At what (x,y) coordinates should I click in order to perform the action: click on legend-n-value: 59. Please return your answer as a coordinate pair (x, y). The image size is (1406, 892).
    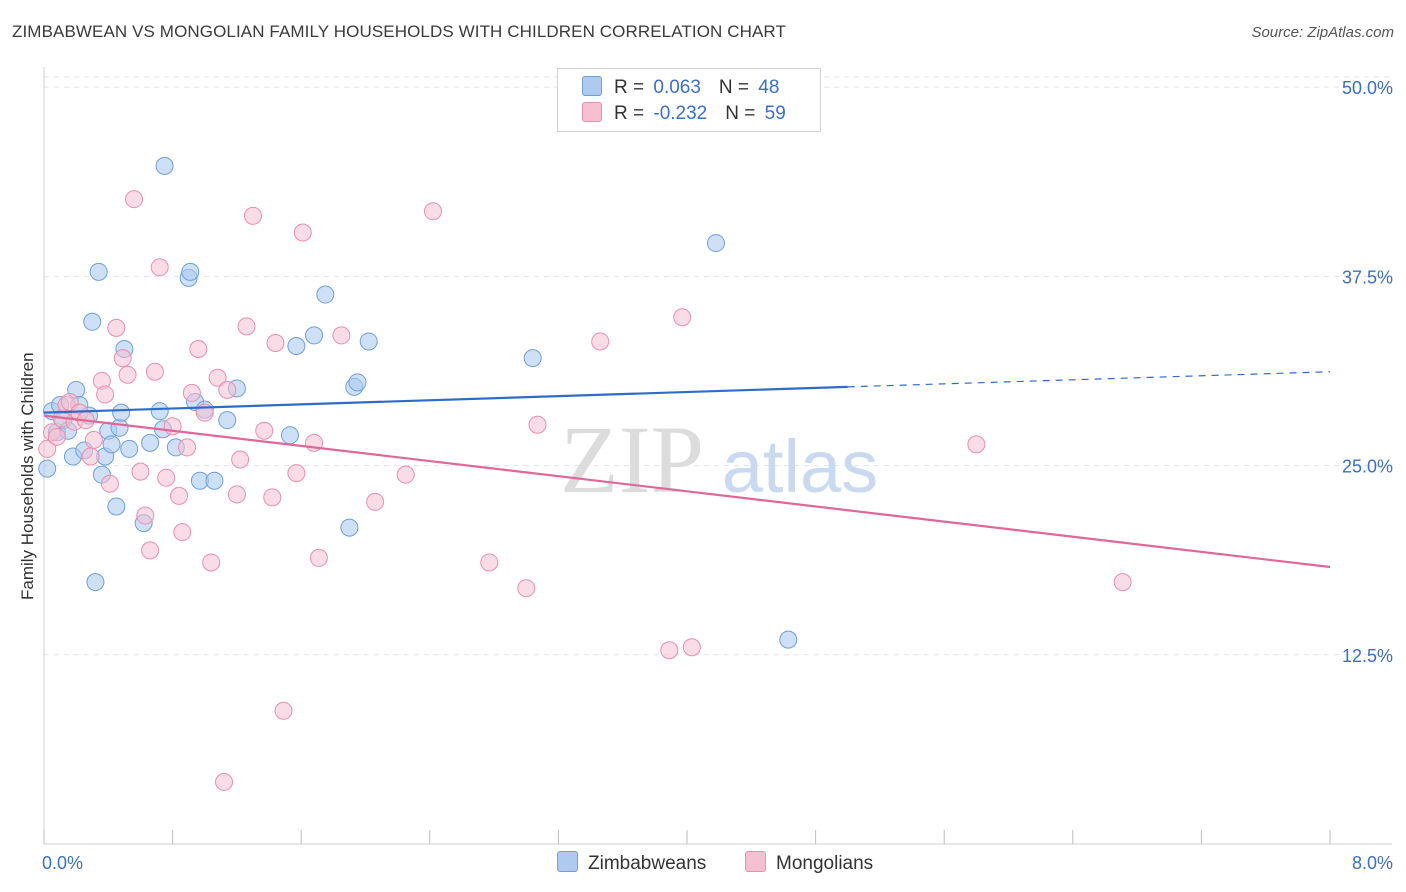
    Looking at the image, I should click on (775, 113).